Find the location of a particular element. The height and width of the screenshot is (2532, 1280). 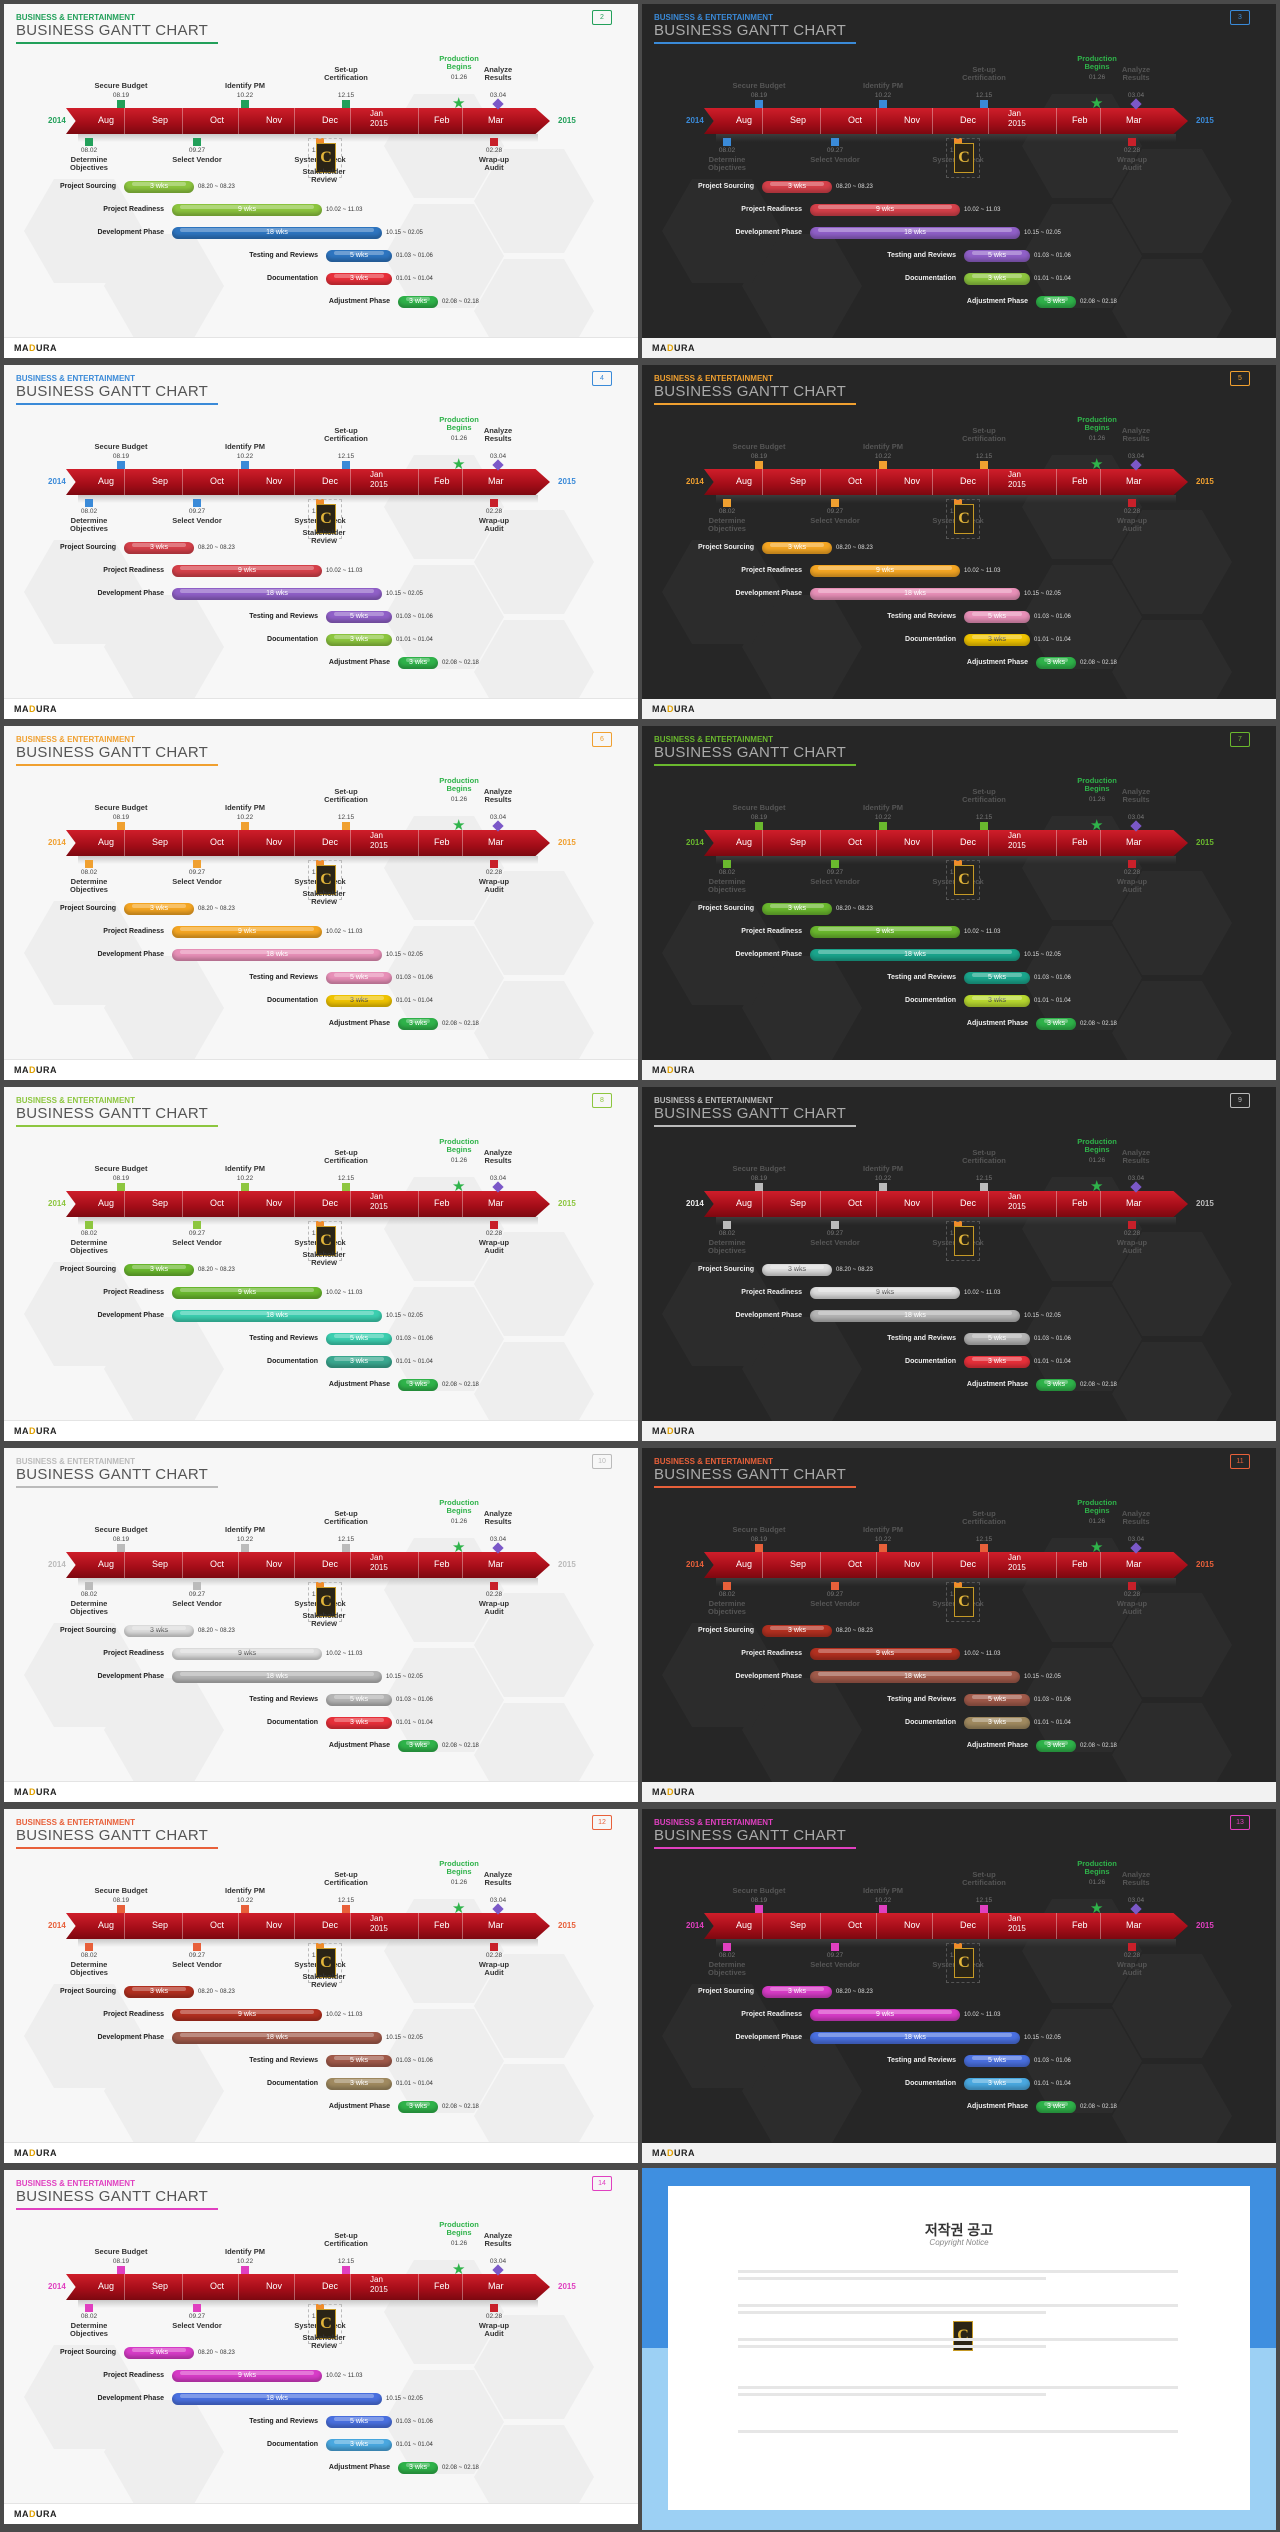

production-date: 01.26 is located at coordinates (459, 799).